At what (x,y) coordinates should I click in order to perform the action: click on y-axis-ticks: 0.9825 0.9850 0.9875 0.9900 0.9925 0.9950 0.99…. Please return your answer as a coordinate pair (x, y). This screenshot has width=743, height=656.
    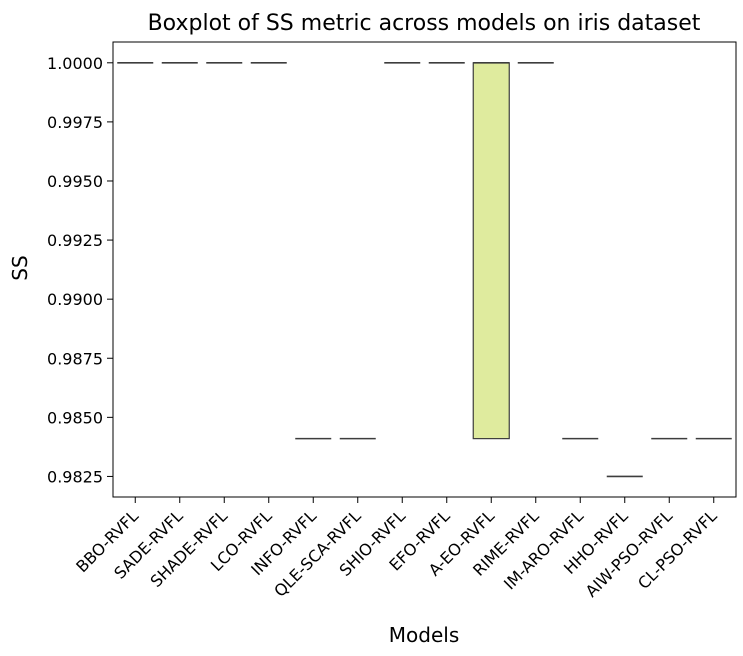
    Looking at the image, I should click on (80, 270).